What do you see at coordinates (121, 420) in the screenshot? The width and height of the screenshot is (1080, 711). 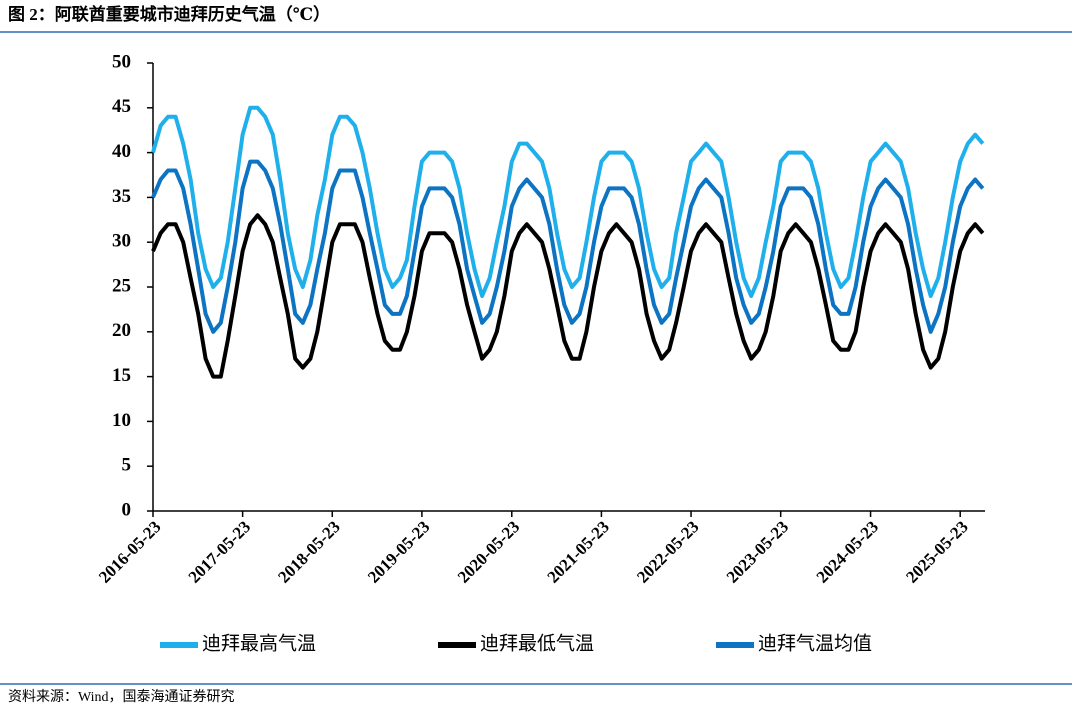 I see `y-tick-label: 10` at bounding box center [121, 420].